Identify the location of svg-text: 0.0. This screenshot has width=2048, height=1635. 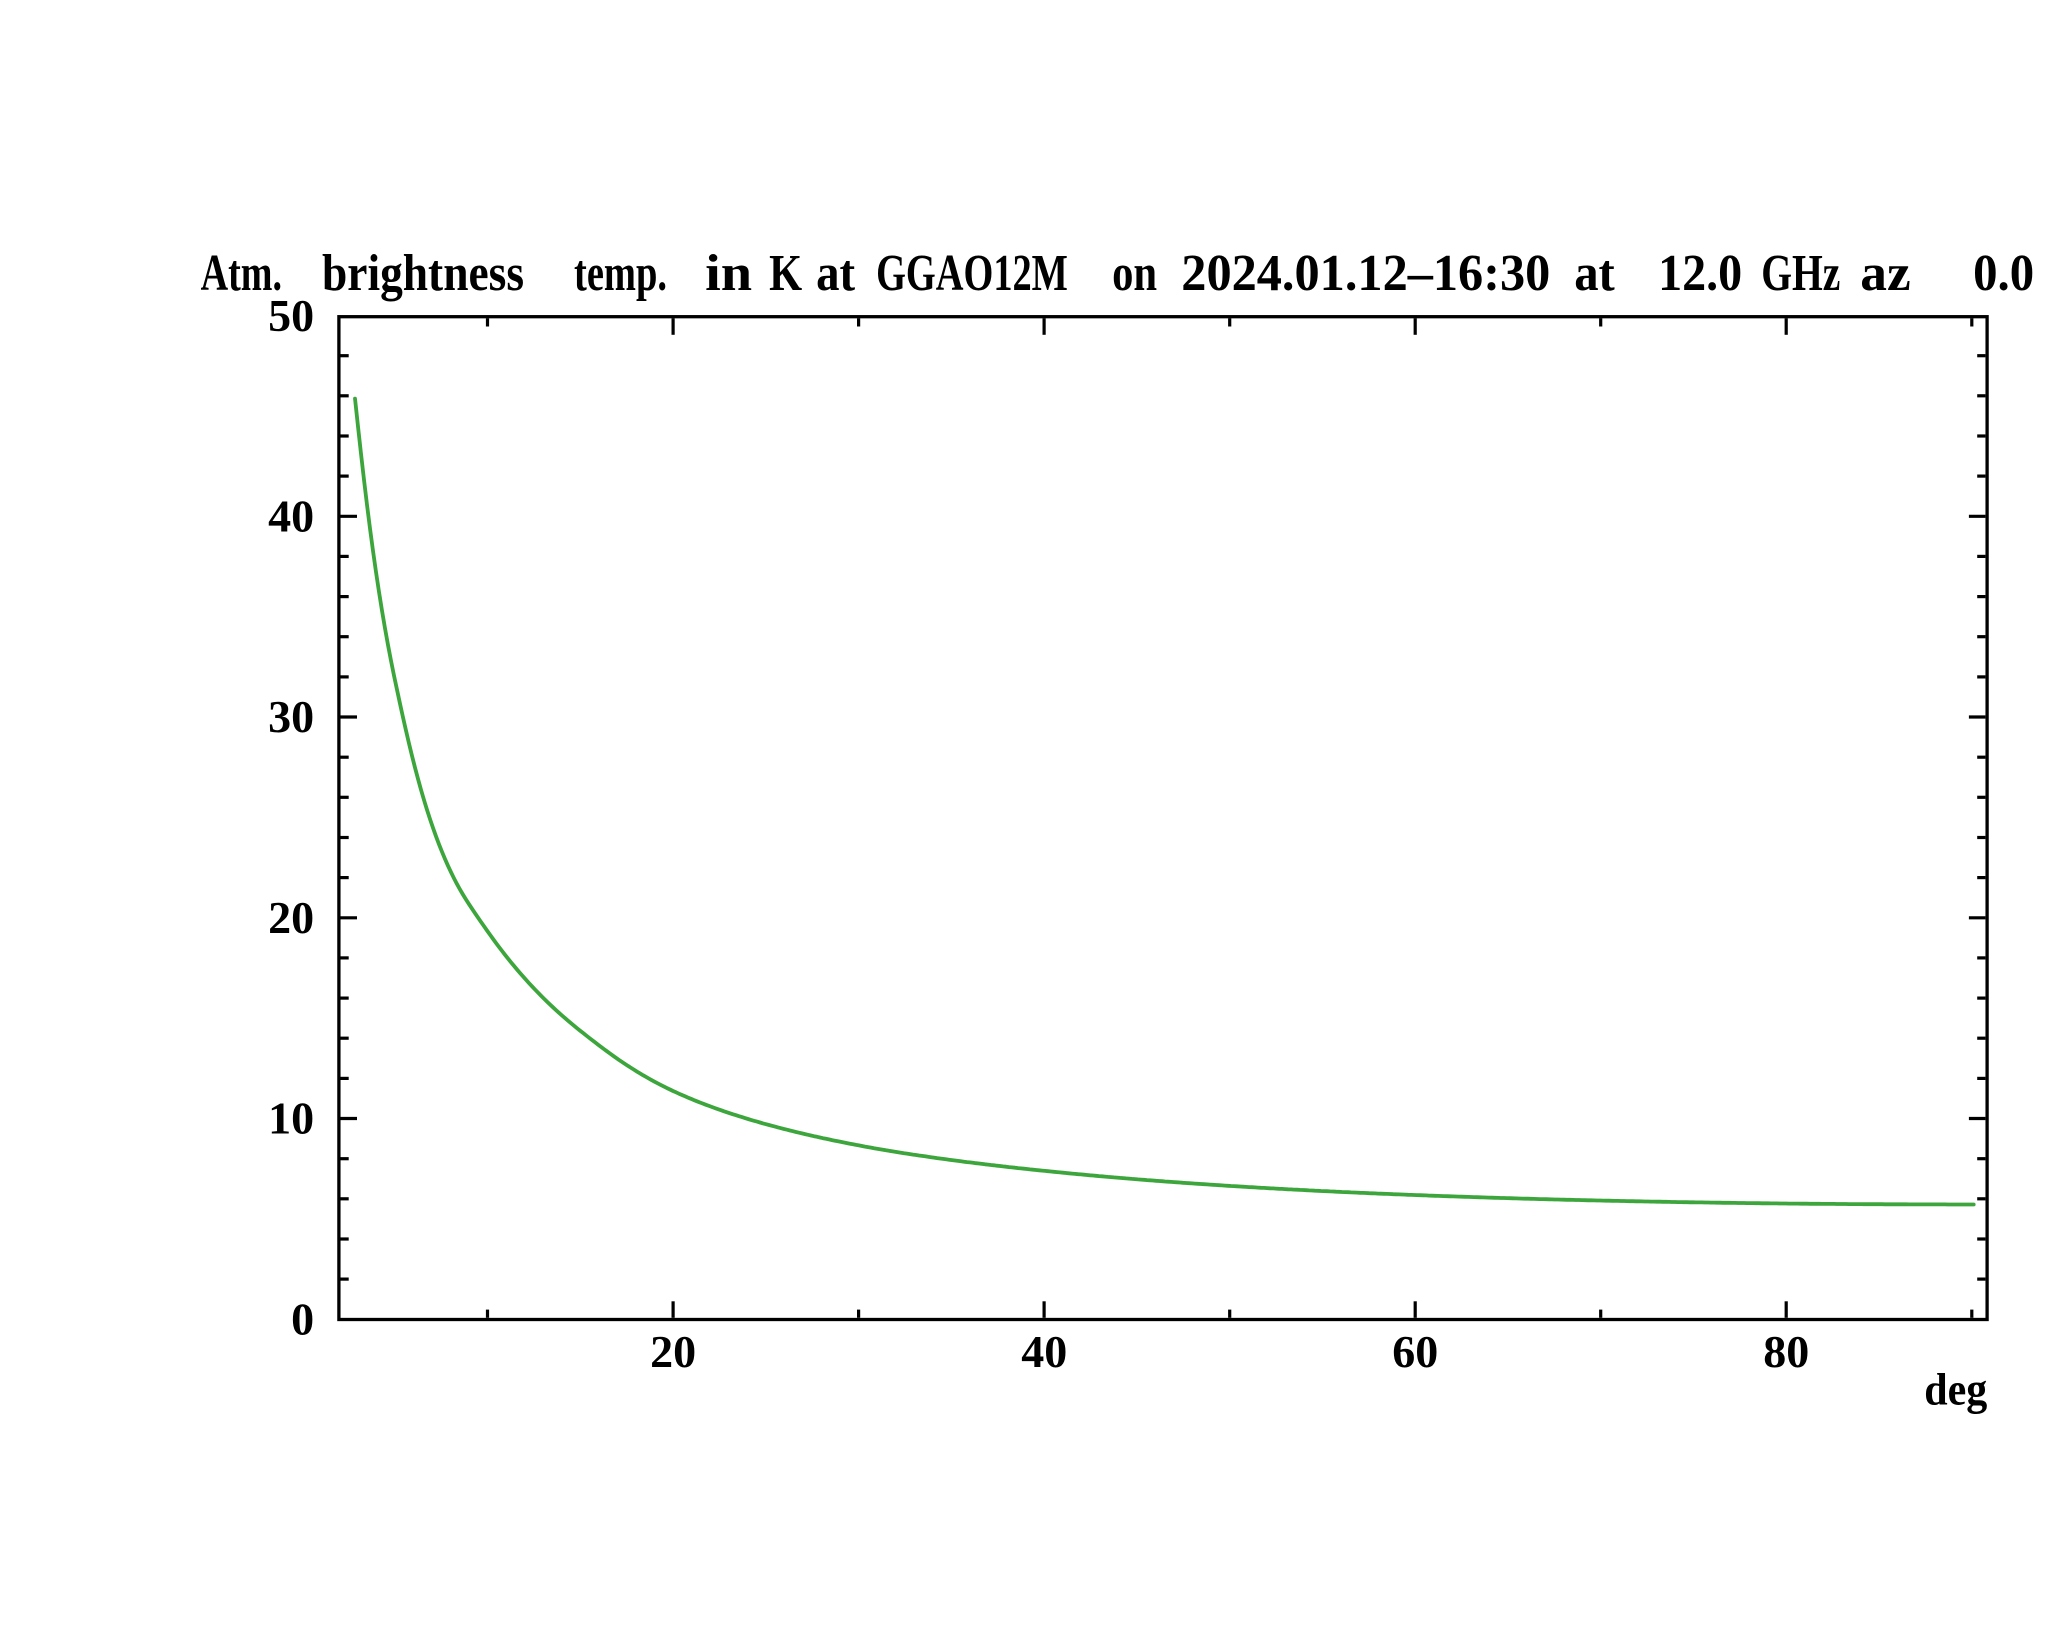
(2003, 273).